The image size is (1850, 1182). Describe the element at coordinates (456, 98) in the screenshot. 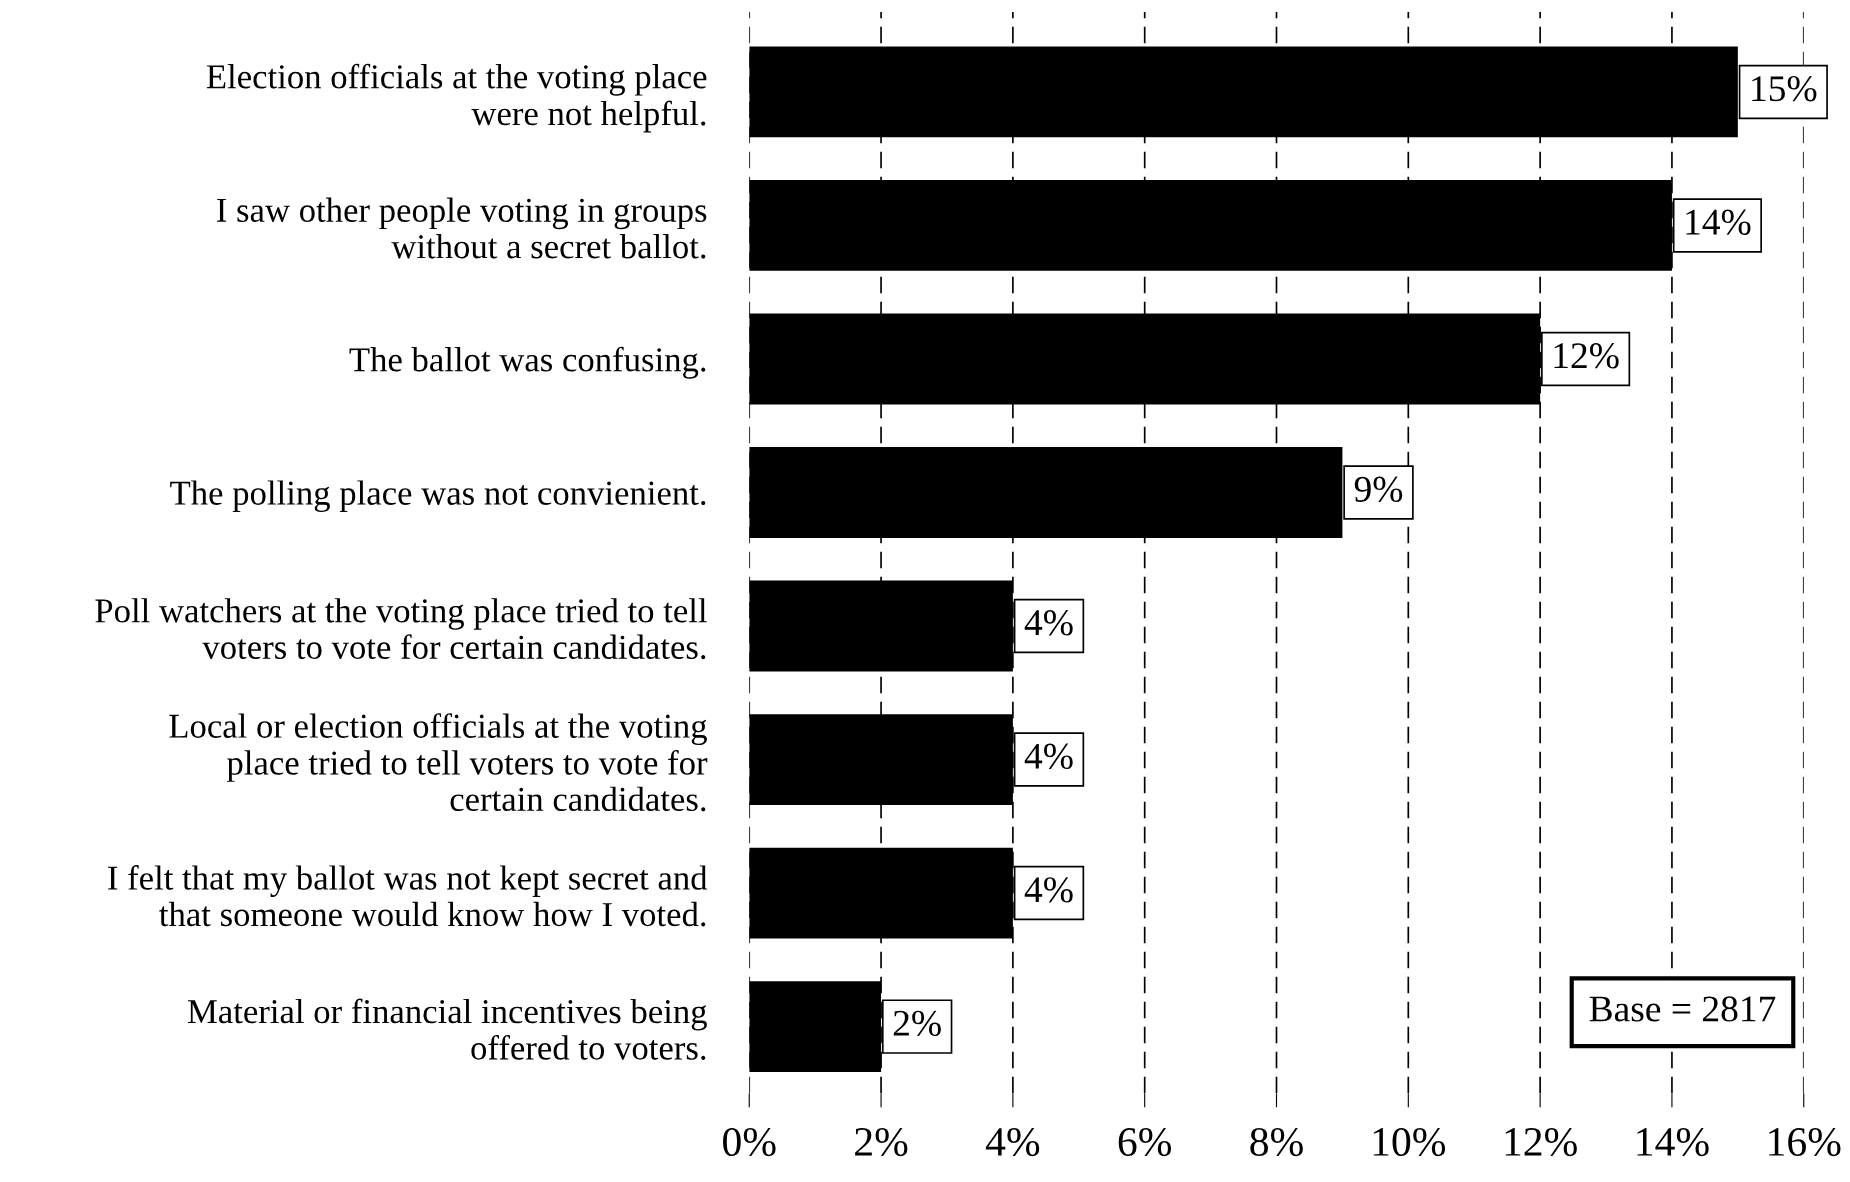

I see `y-tick-label: Election officials at the voting place were not helpful.` at that location.